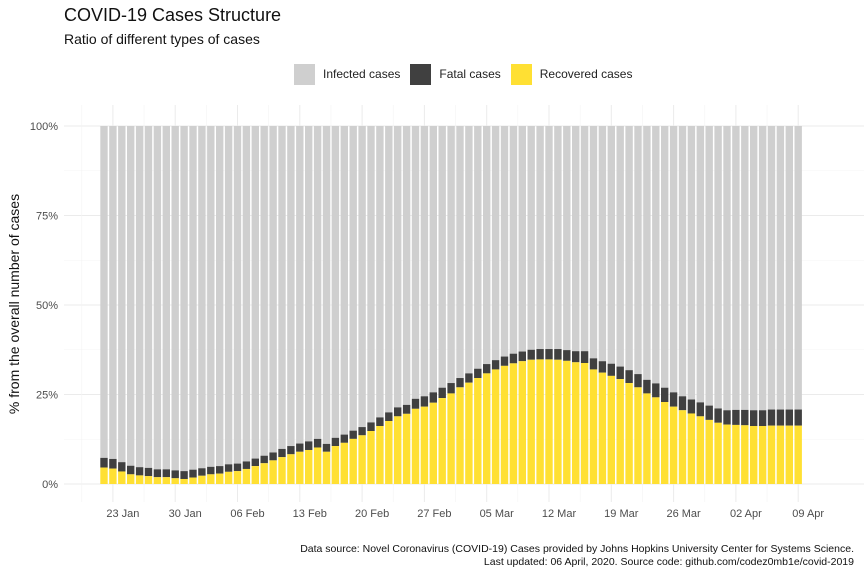  I want to click on x-tick-label: 30 Jan, so click(185, 514).